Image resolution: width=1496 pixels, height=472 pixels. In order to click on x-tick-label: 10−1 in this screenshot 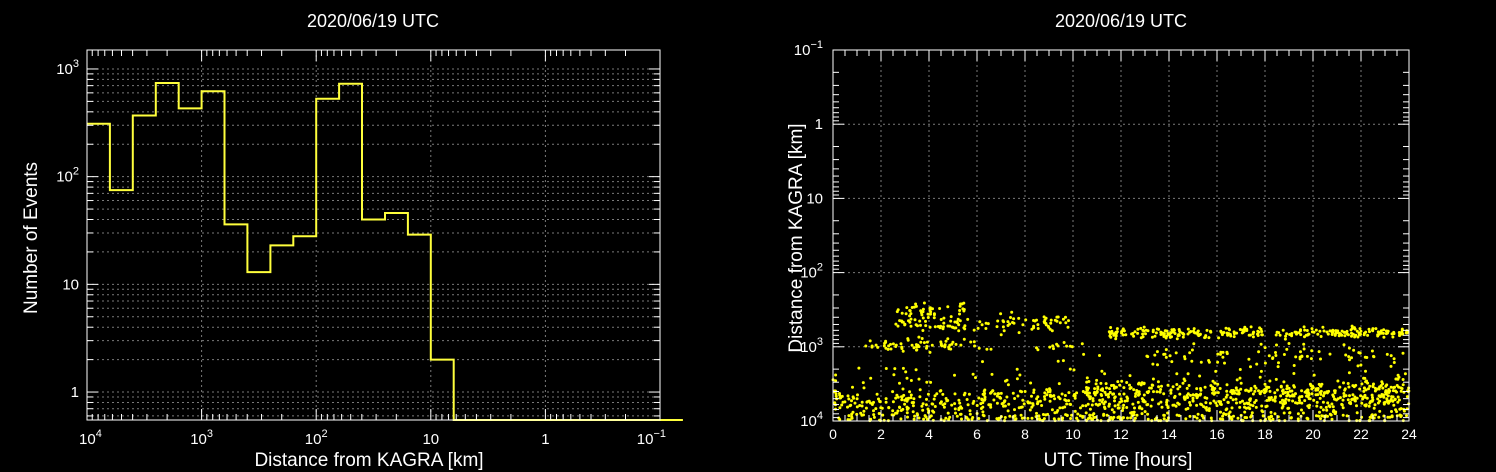, I will do `click(651, 438)`.